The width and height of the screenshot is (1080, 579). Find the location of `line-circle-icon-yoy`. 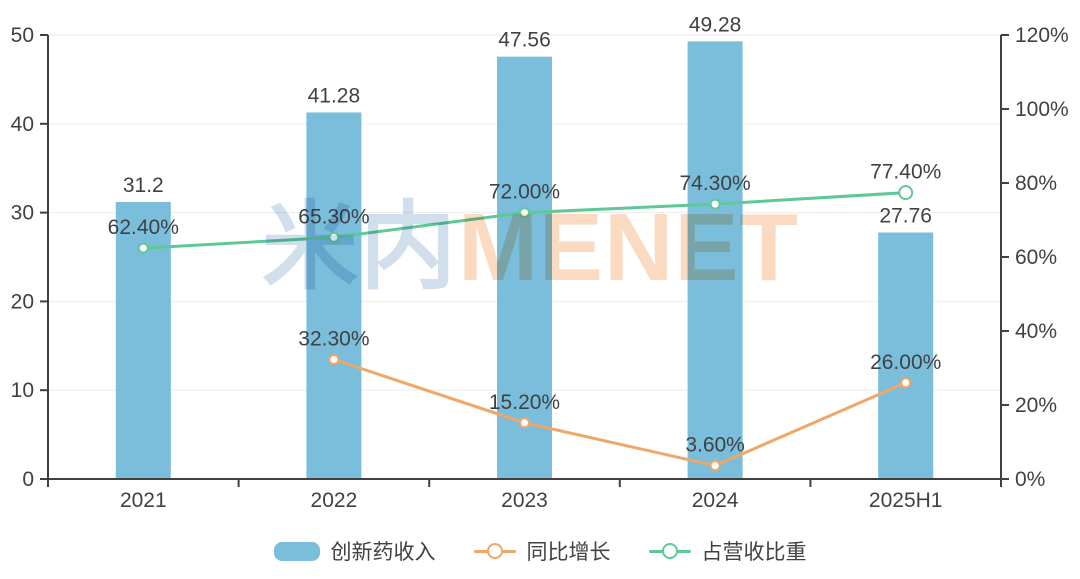

line-circle-icon-yoy is located at coordinates (494, 551).